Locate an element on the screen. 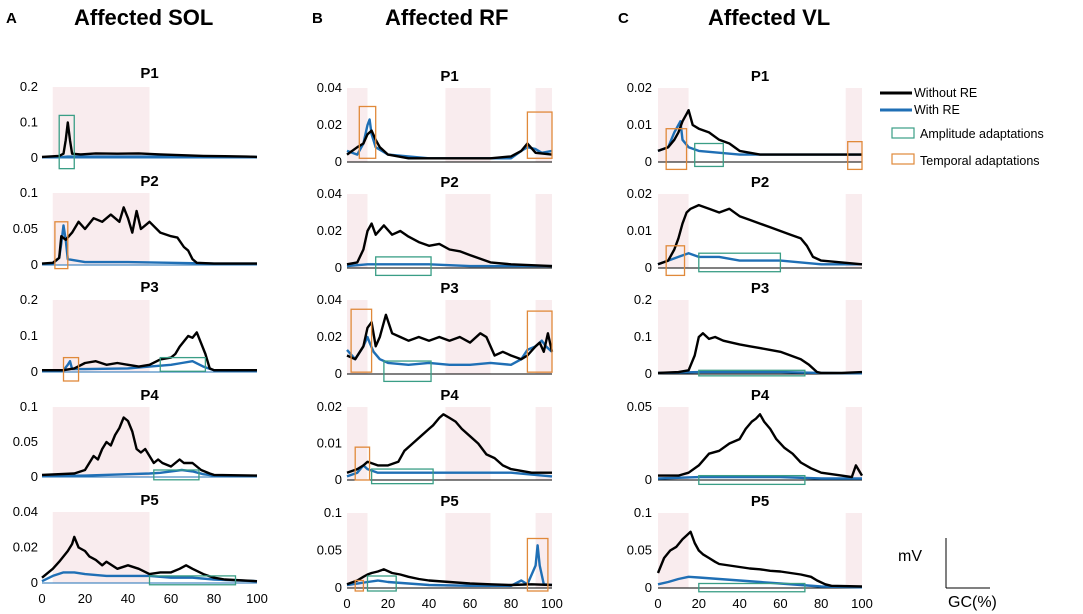  legend-with-label: With RE is located at coordinates (937, 110).